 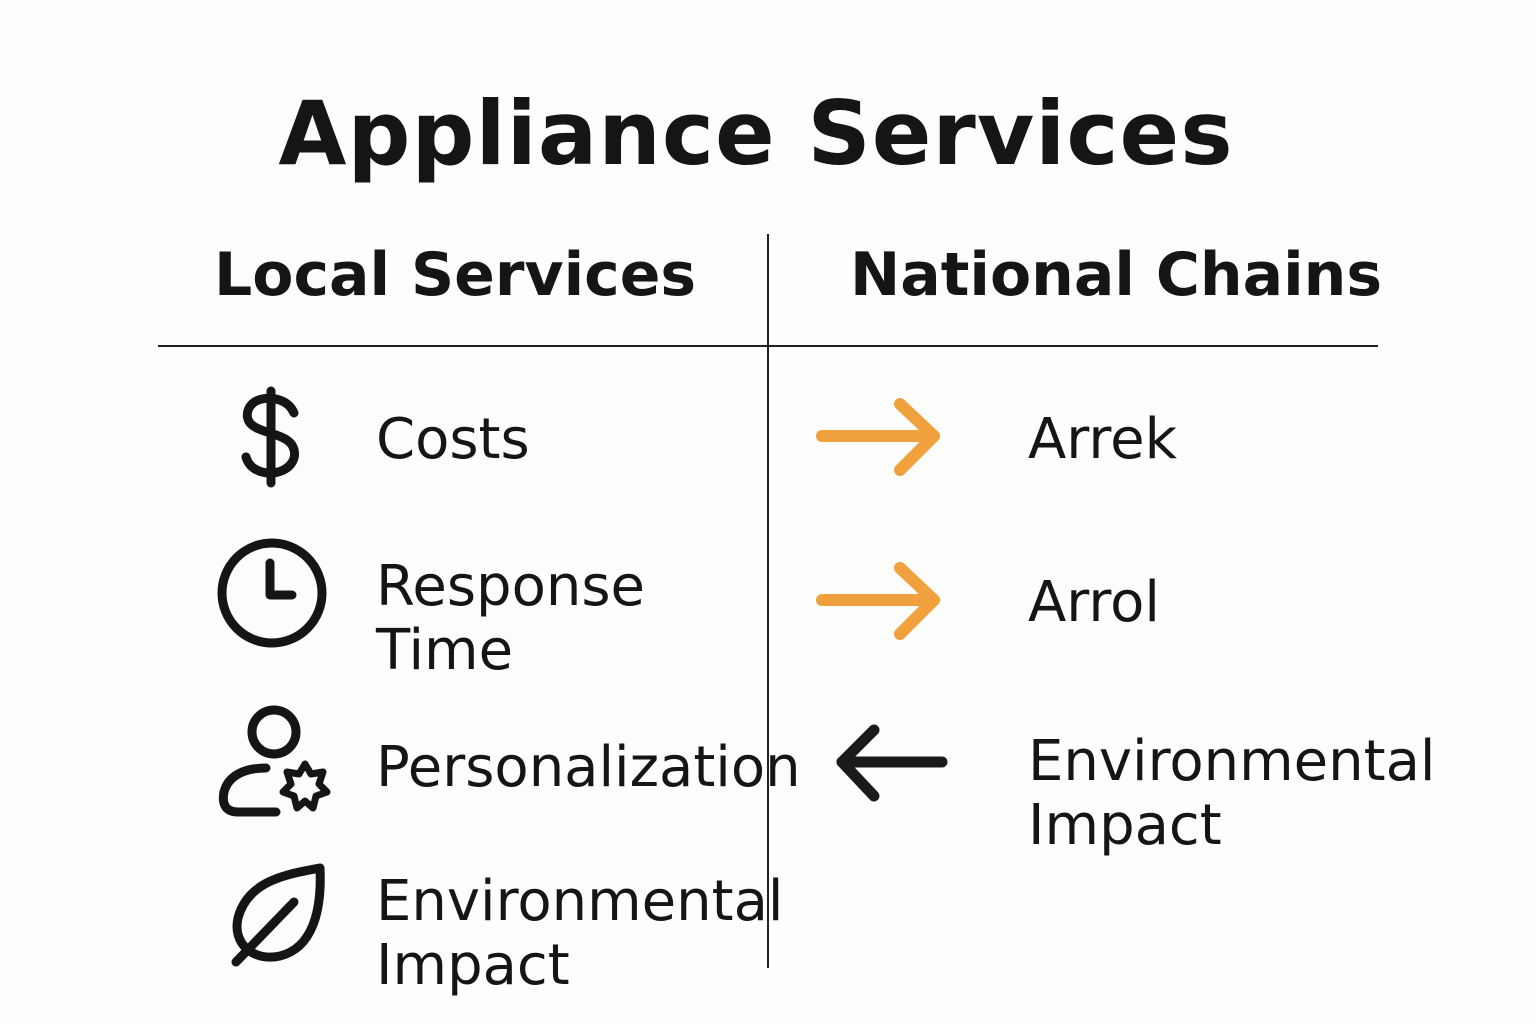 What do you see at coordinates (1103, 439) in the screenshot?
I see `label-national-1: Arrek` at bounding box center [1103, 439].